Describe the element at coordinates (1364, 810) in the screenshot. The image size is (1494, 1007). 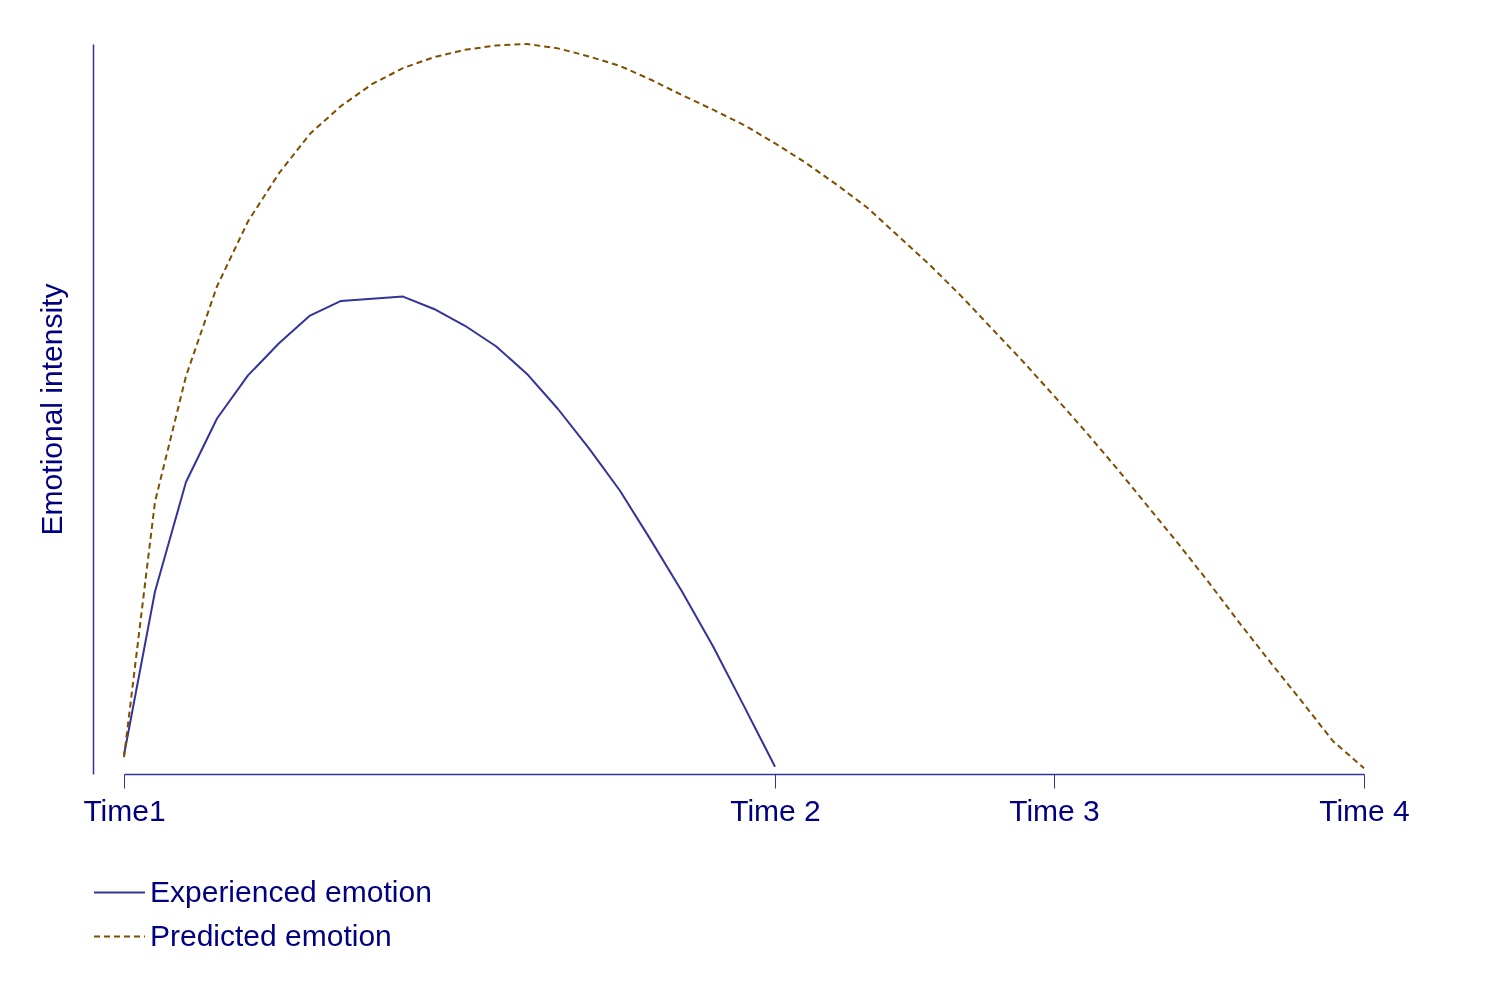
I see `x-tick-label: Time 4` at that location.